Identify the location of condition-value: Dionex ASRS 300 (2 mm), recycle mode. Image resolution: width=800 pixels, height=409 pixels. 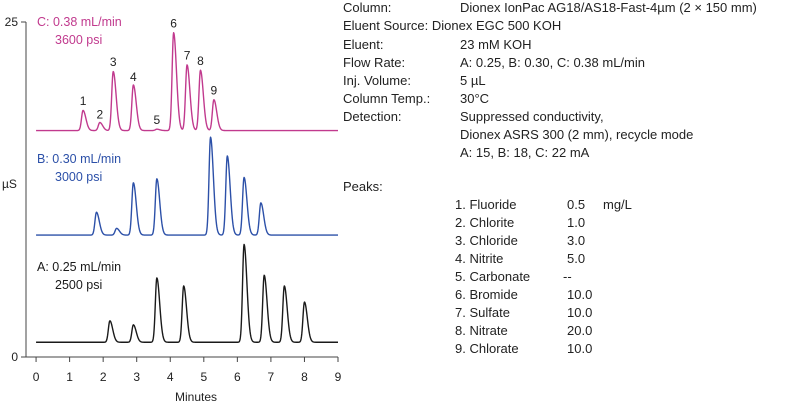
(577, 134).